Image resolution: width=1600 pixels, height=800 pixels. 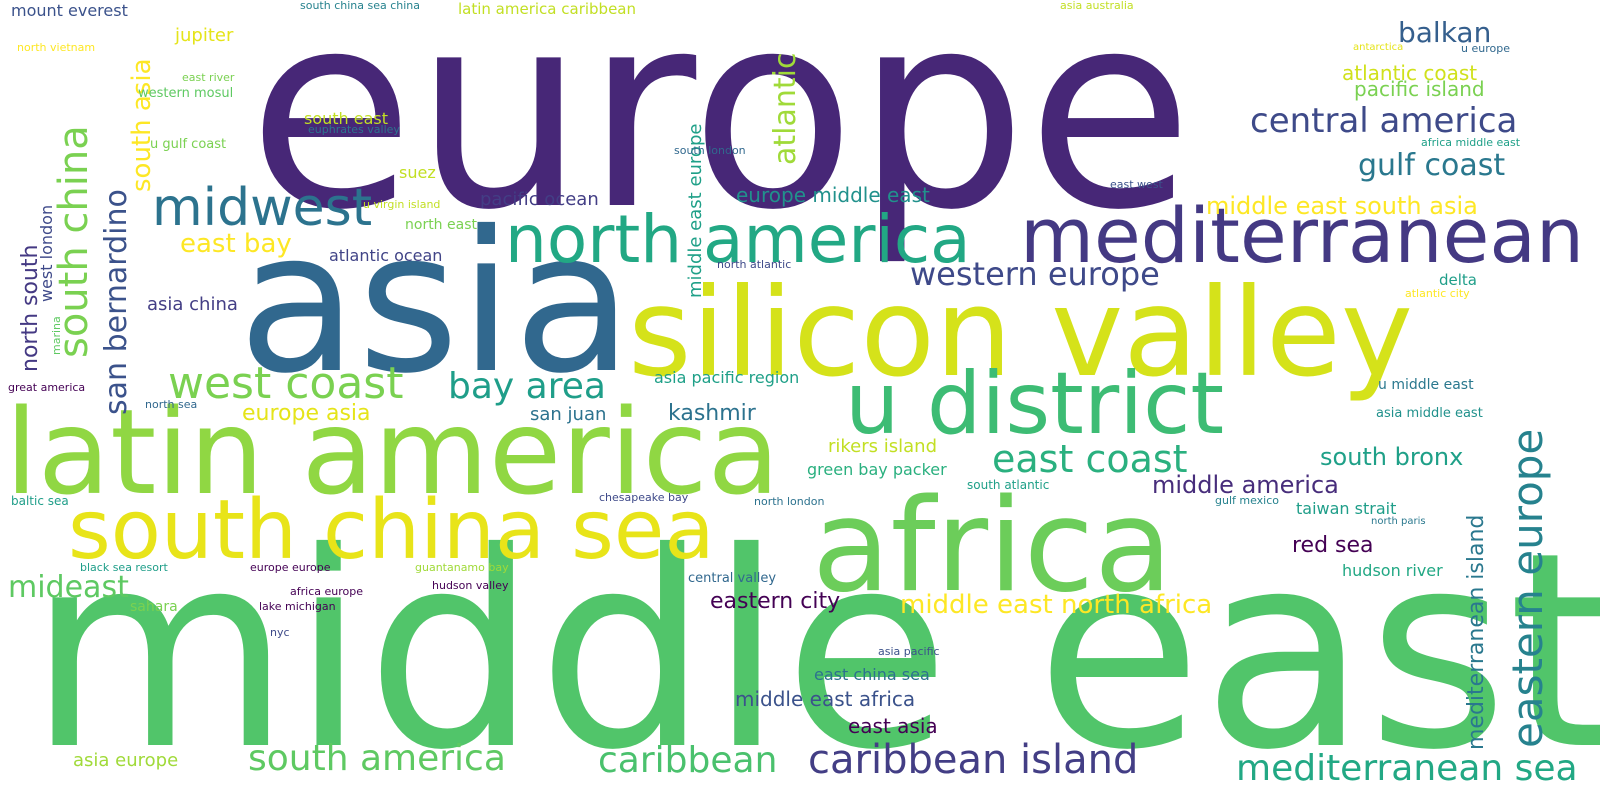 What do you see at coordinates (1090, 459) in the screenshot?
I see `word-east-coast: east coast` at bounding box center [1090, 459].